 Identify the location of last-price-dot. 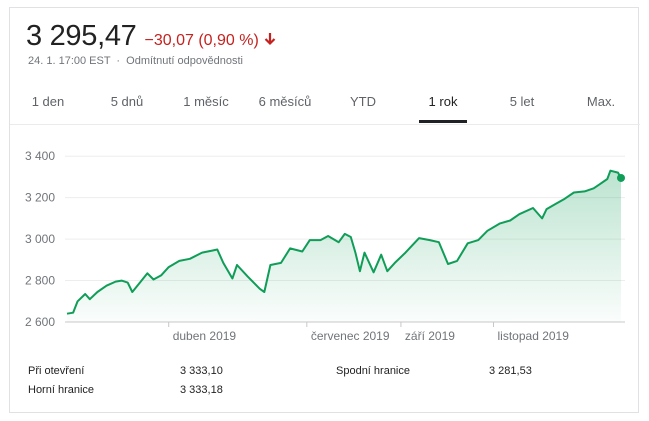
(621, 177).